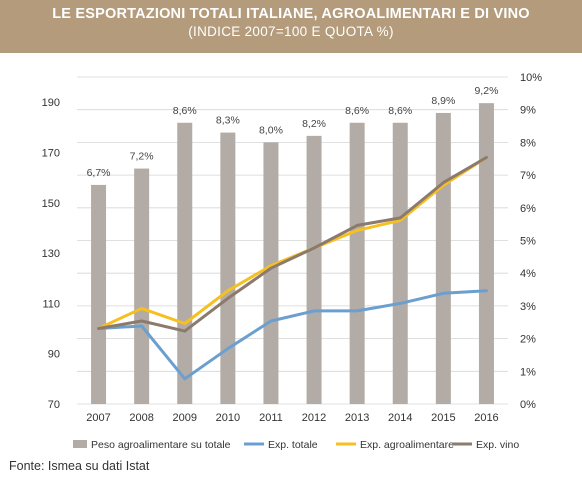 This screenshot has height=488, width=582. I want to click on bar-value-label: 7,2%, so click(142, 157).